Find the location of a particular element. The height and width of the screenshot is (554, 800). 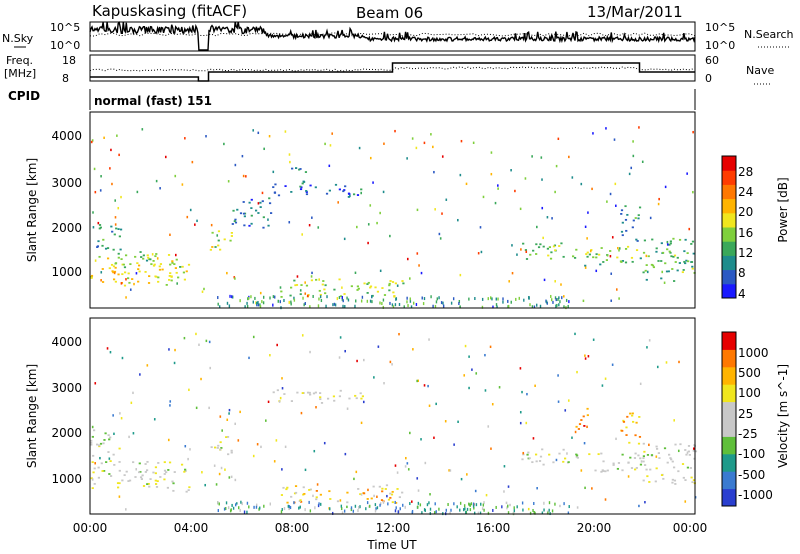

cpid-label: CPID is located at coordinates (24, 96).